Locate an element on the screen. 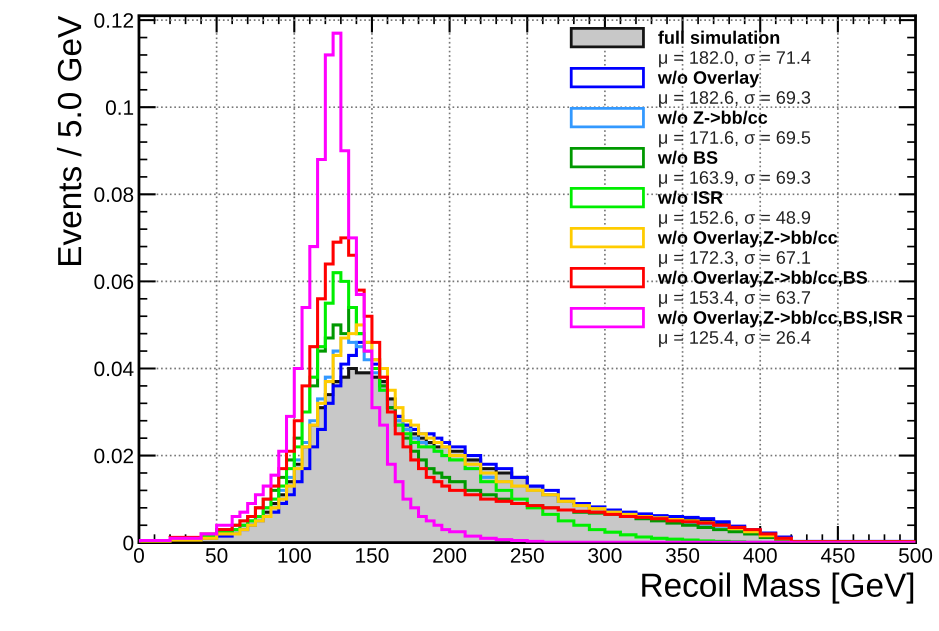 This screenshot has width=939, height=631. annotation: μ = 172.3, σ = 67.1 is located at coordinates (734, 259).